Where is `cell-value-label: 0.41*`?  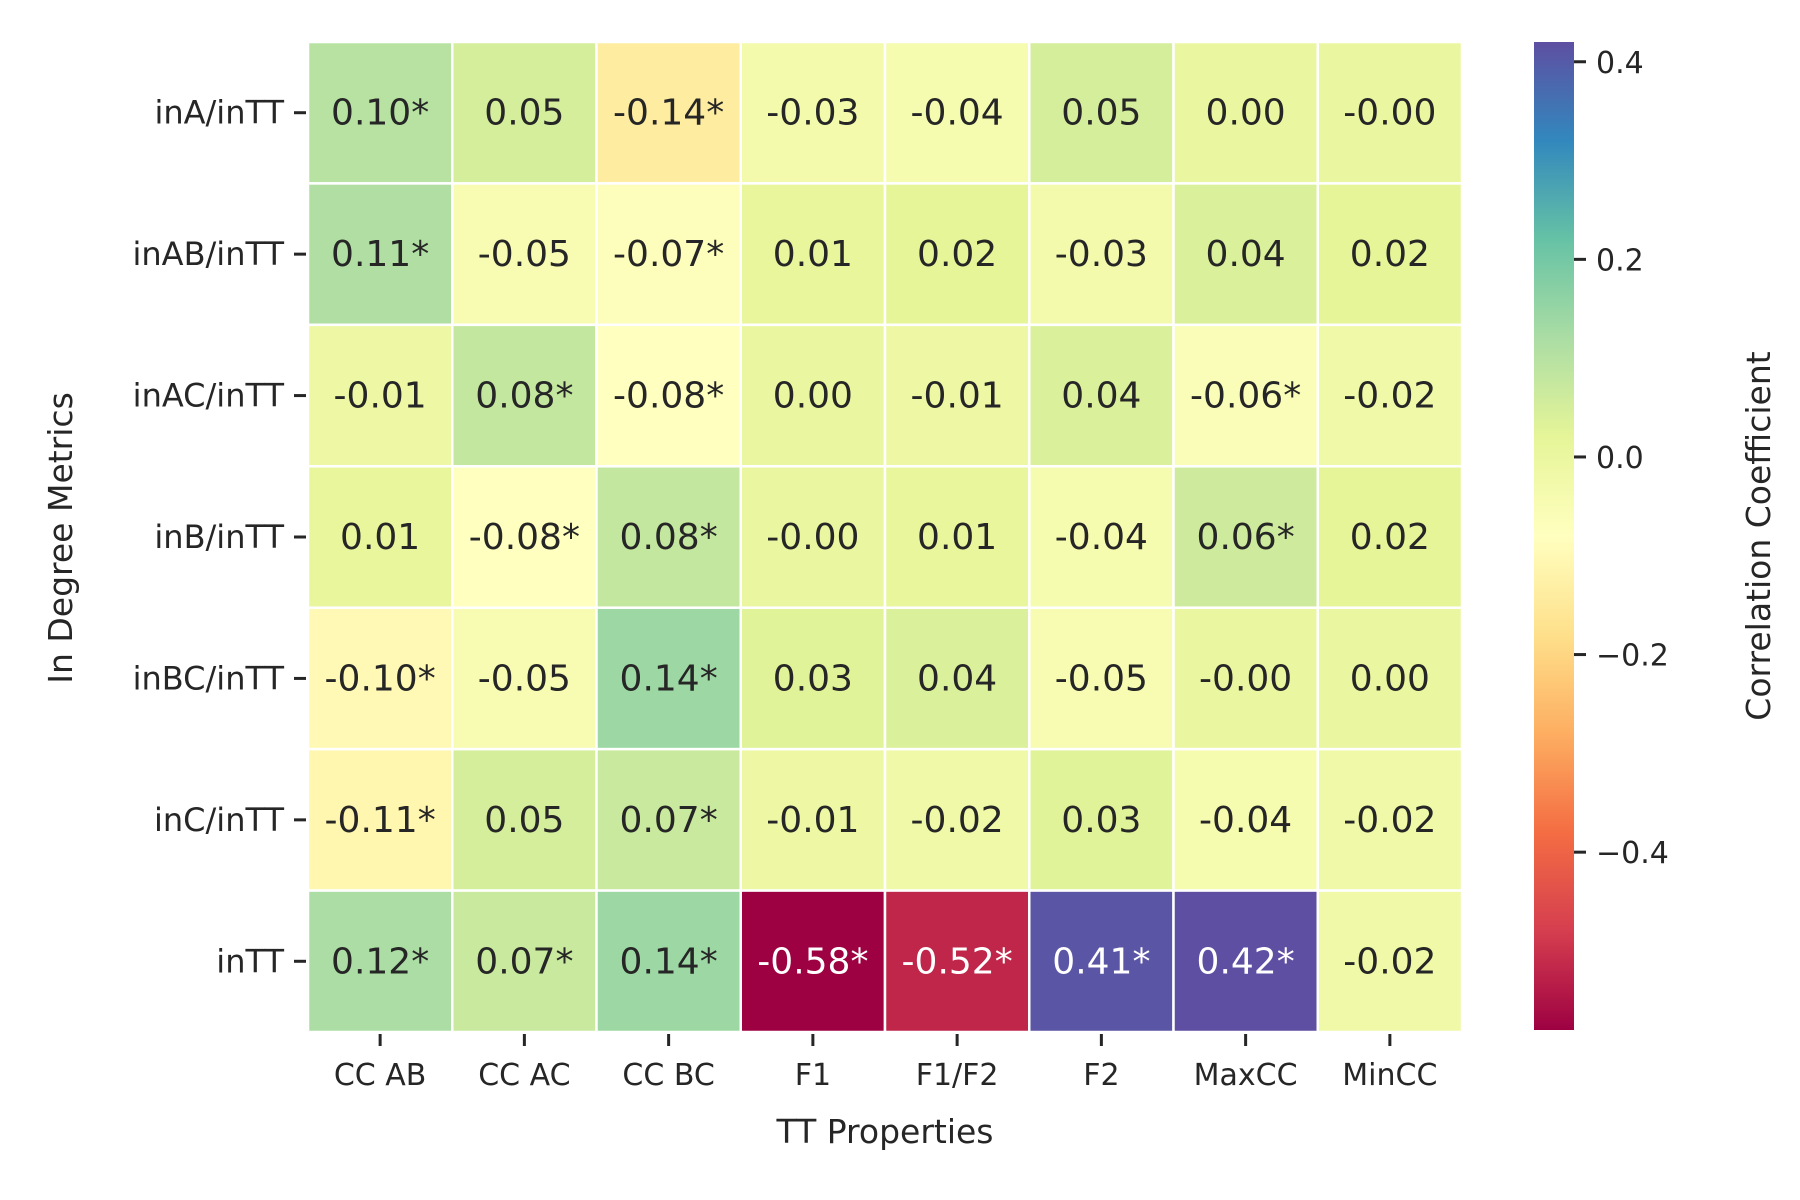 cell-value-label: 0.41* is located at coordinates (1101, 961).